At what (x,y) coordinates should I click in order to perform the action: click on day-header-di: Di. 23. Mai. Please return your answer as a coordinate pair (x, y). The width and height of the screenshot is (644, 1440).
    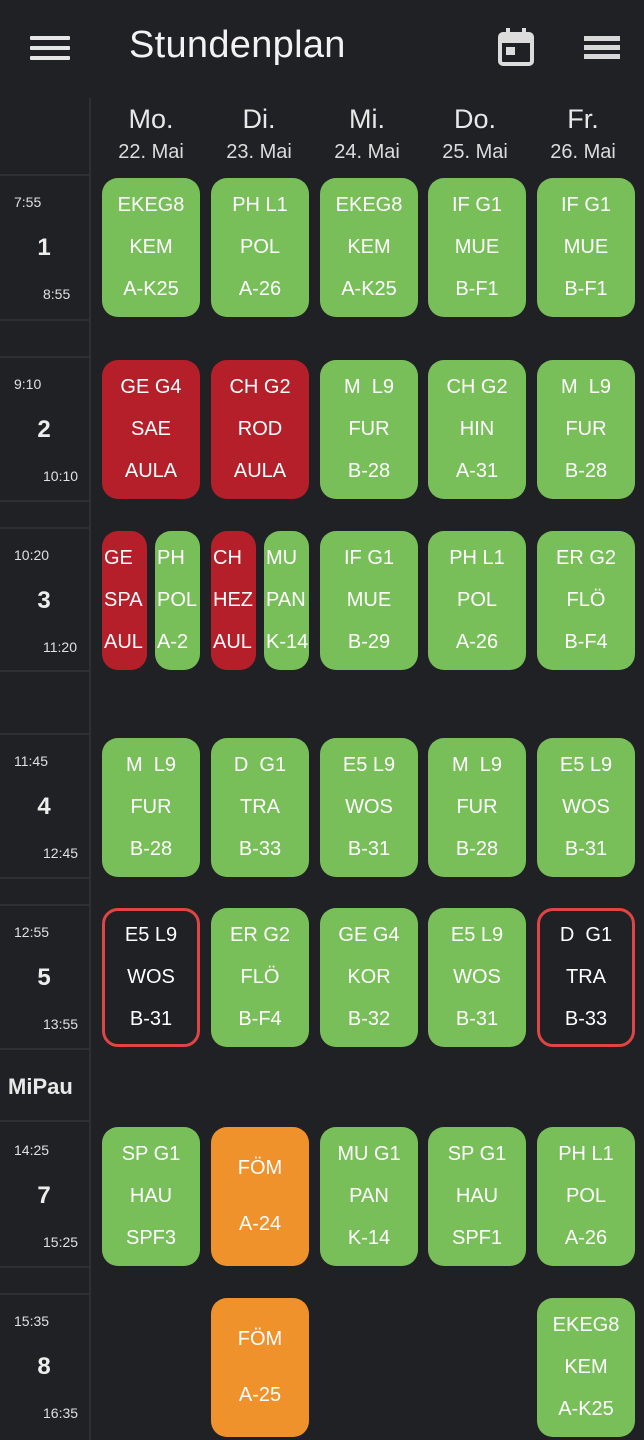
    Looking at the image, I should click on (259, 134).